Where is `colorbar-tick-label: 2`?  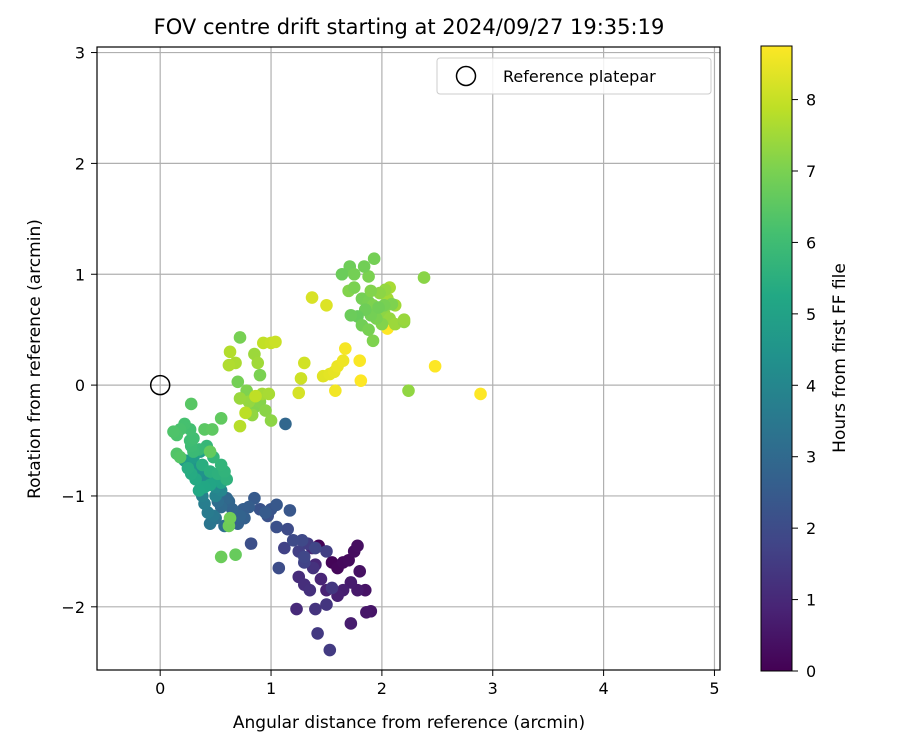
colorbar-tick-label: 2 is located at coordinates (811, 528).